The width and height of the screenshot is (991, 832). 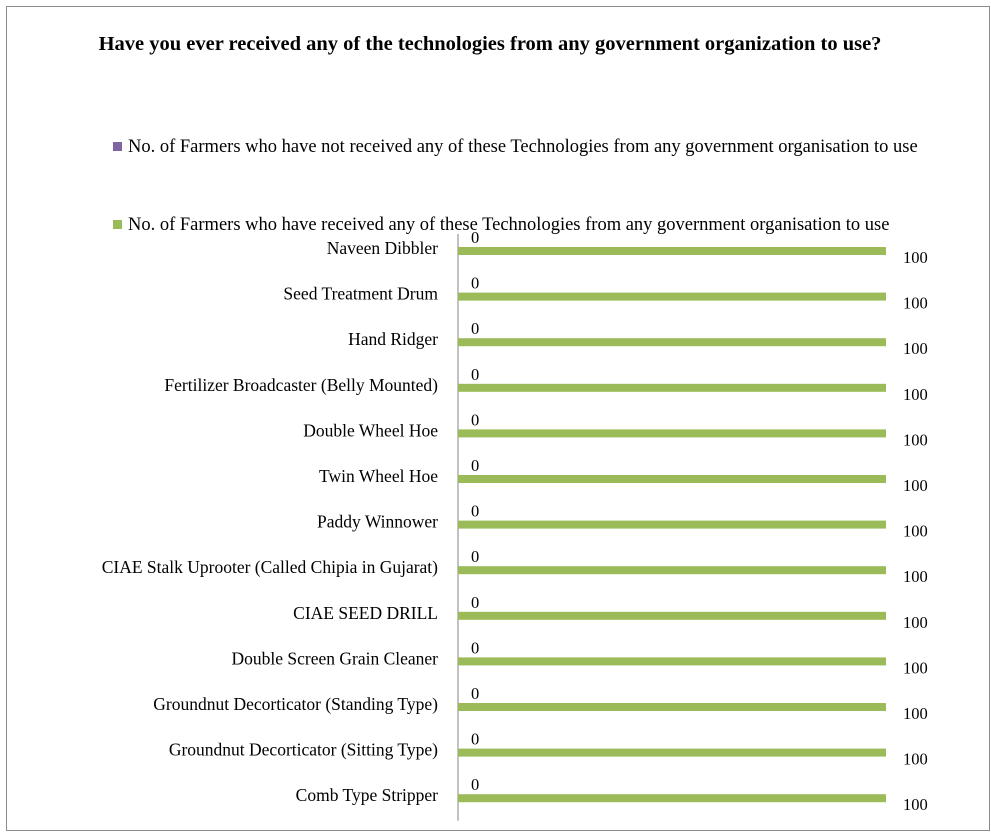 I want to click on category-label-cat-2: Hand Ridger, so click(x=393, y=339).